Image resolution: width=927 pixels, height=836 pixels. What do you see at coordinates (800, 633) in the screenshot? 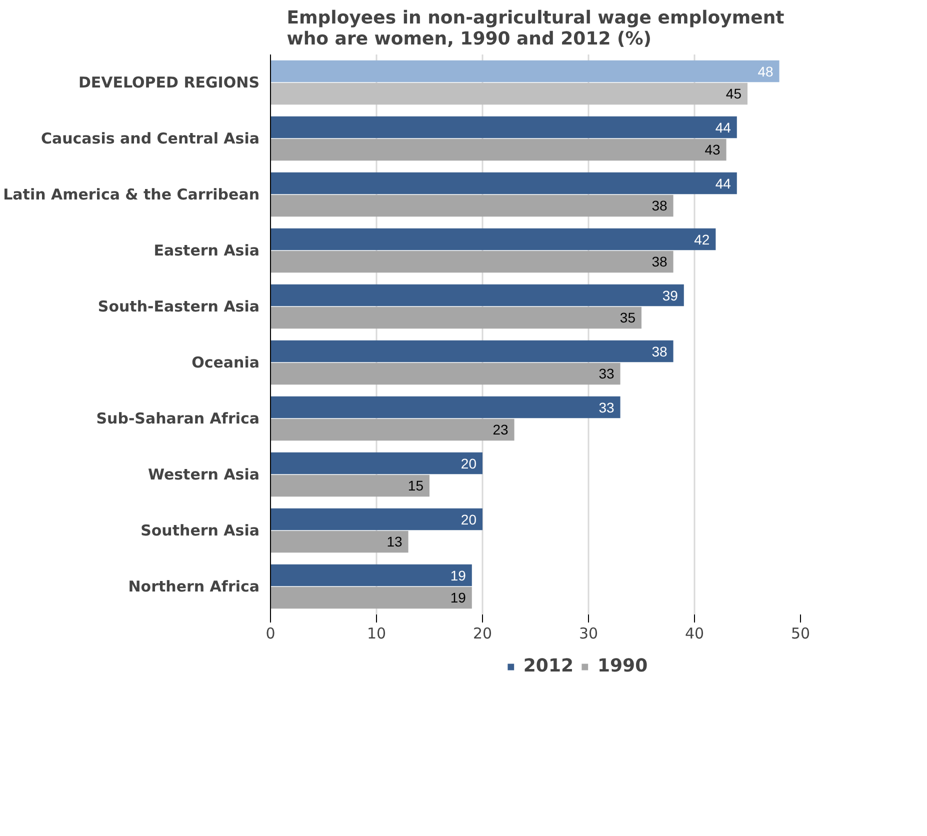
I see `x-tick-label: 50` at bounding box center [800, 633].